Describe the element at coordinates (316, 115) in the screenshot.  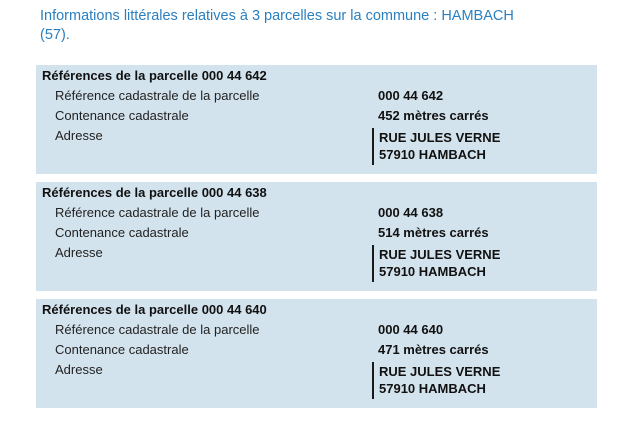
I see `row-contenance-cadastrale: Contenance cadastrale 452 mètres carrés` at that location.